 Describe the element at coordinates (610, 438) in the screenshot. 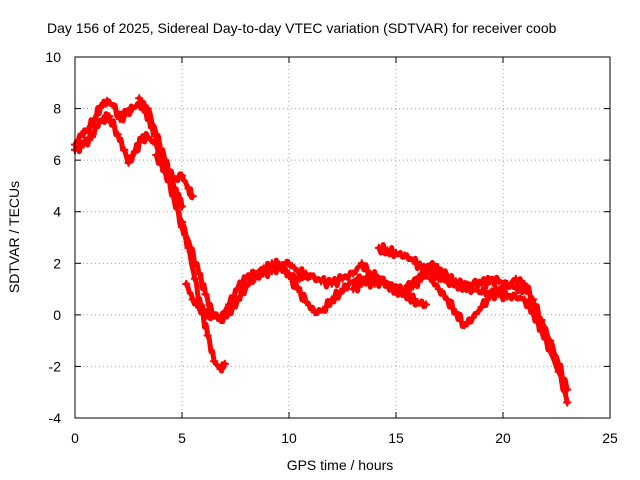

I see `x-tick-label: 25` at that location.